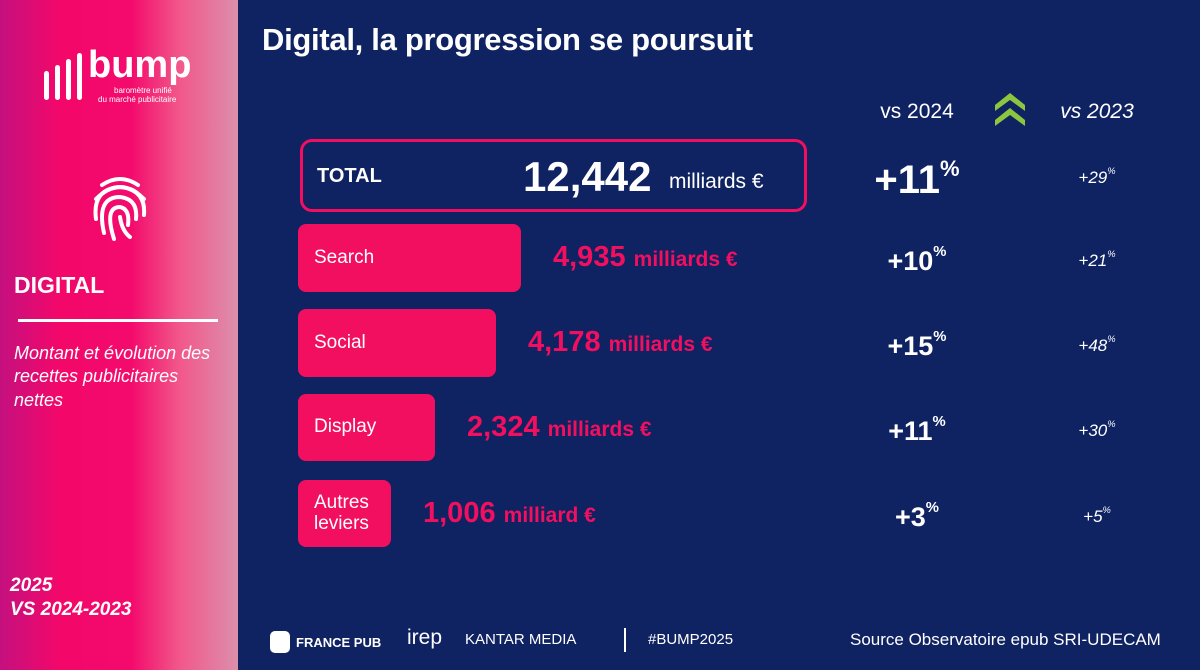 The image size is (1200, 670). What do you see at coordinates (521, 639) in the screenshot?
I see `footer-kantar: KANTAR MEDIA` at bounding box center [521, 639].